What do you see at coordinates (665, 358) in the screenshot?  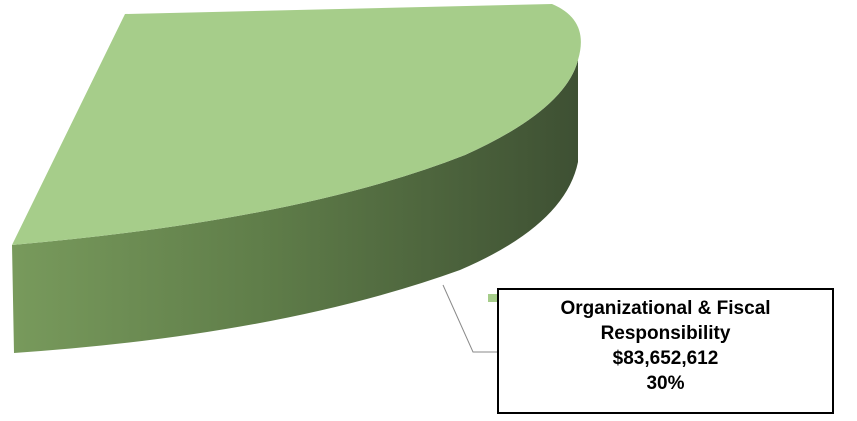 I see `slice-value-label: $83,652,612` at bounding box center [665, 358].